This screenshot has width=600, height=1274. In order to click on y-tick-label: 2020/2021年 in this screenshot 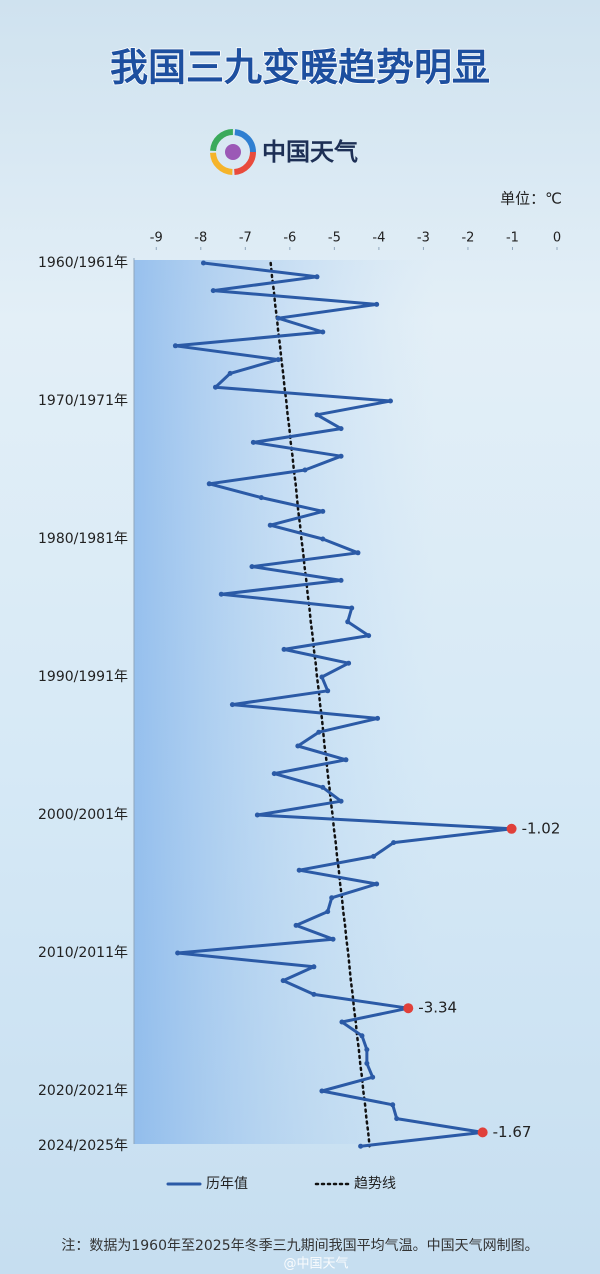, I will do `click(83, 1091)`.